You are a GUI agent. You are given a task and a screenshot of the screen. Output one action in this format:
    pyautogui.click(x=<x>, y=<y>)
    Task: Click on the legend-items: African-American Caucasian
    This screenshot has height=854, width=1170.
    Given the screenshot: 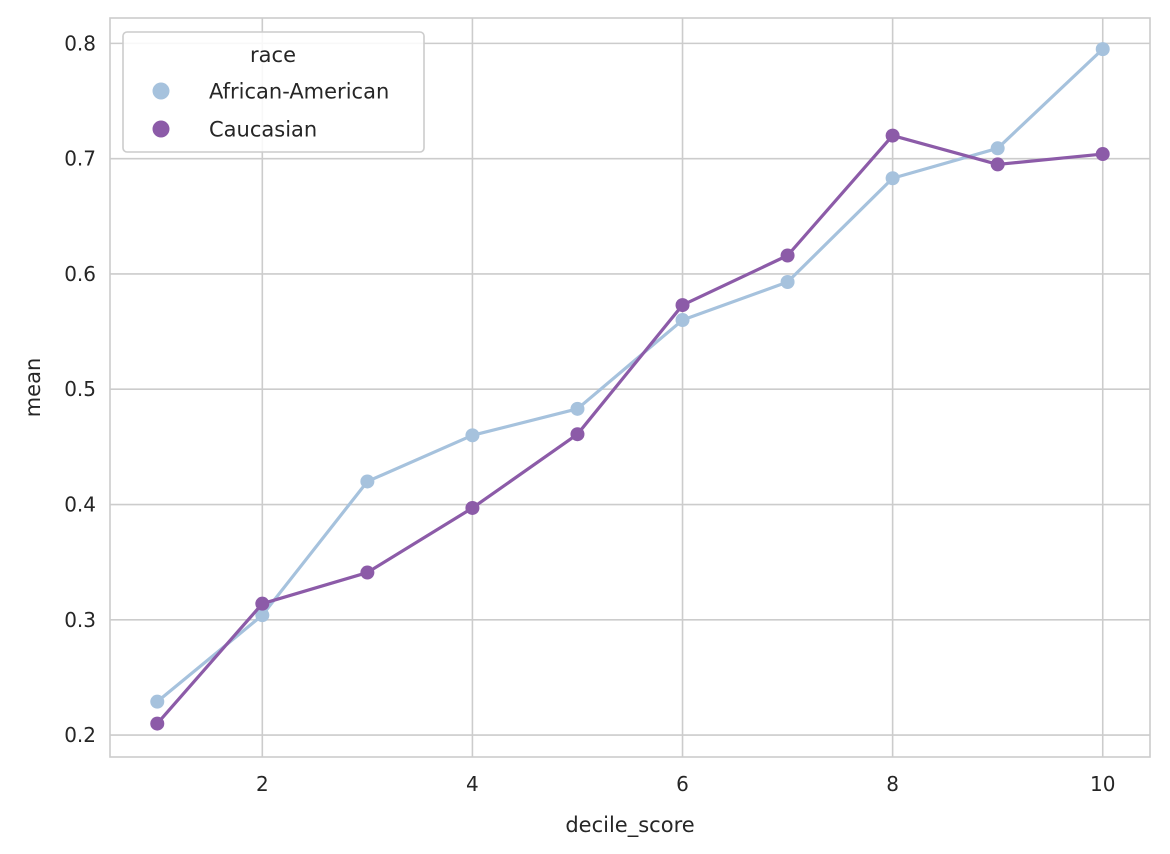 What is the action you would take?
    pyautogui.click(x=270, y=111)
    